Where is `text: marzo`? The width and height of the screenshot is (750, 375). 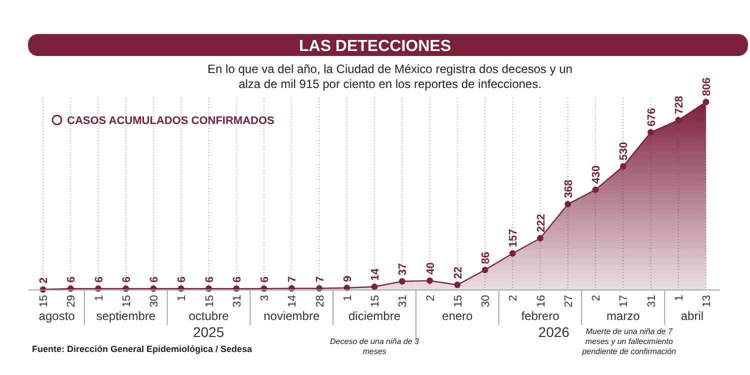 text: marzo is located at coordinates (623, 316).